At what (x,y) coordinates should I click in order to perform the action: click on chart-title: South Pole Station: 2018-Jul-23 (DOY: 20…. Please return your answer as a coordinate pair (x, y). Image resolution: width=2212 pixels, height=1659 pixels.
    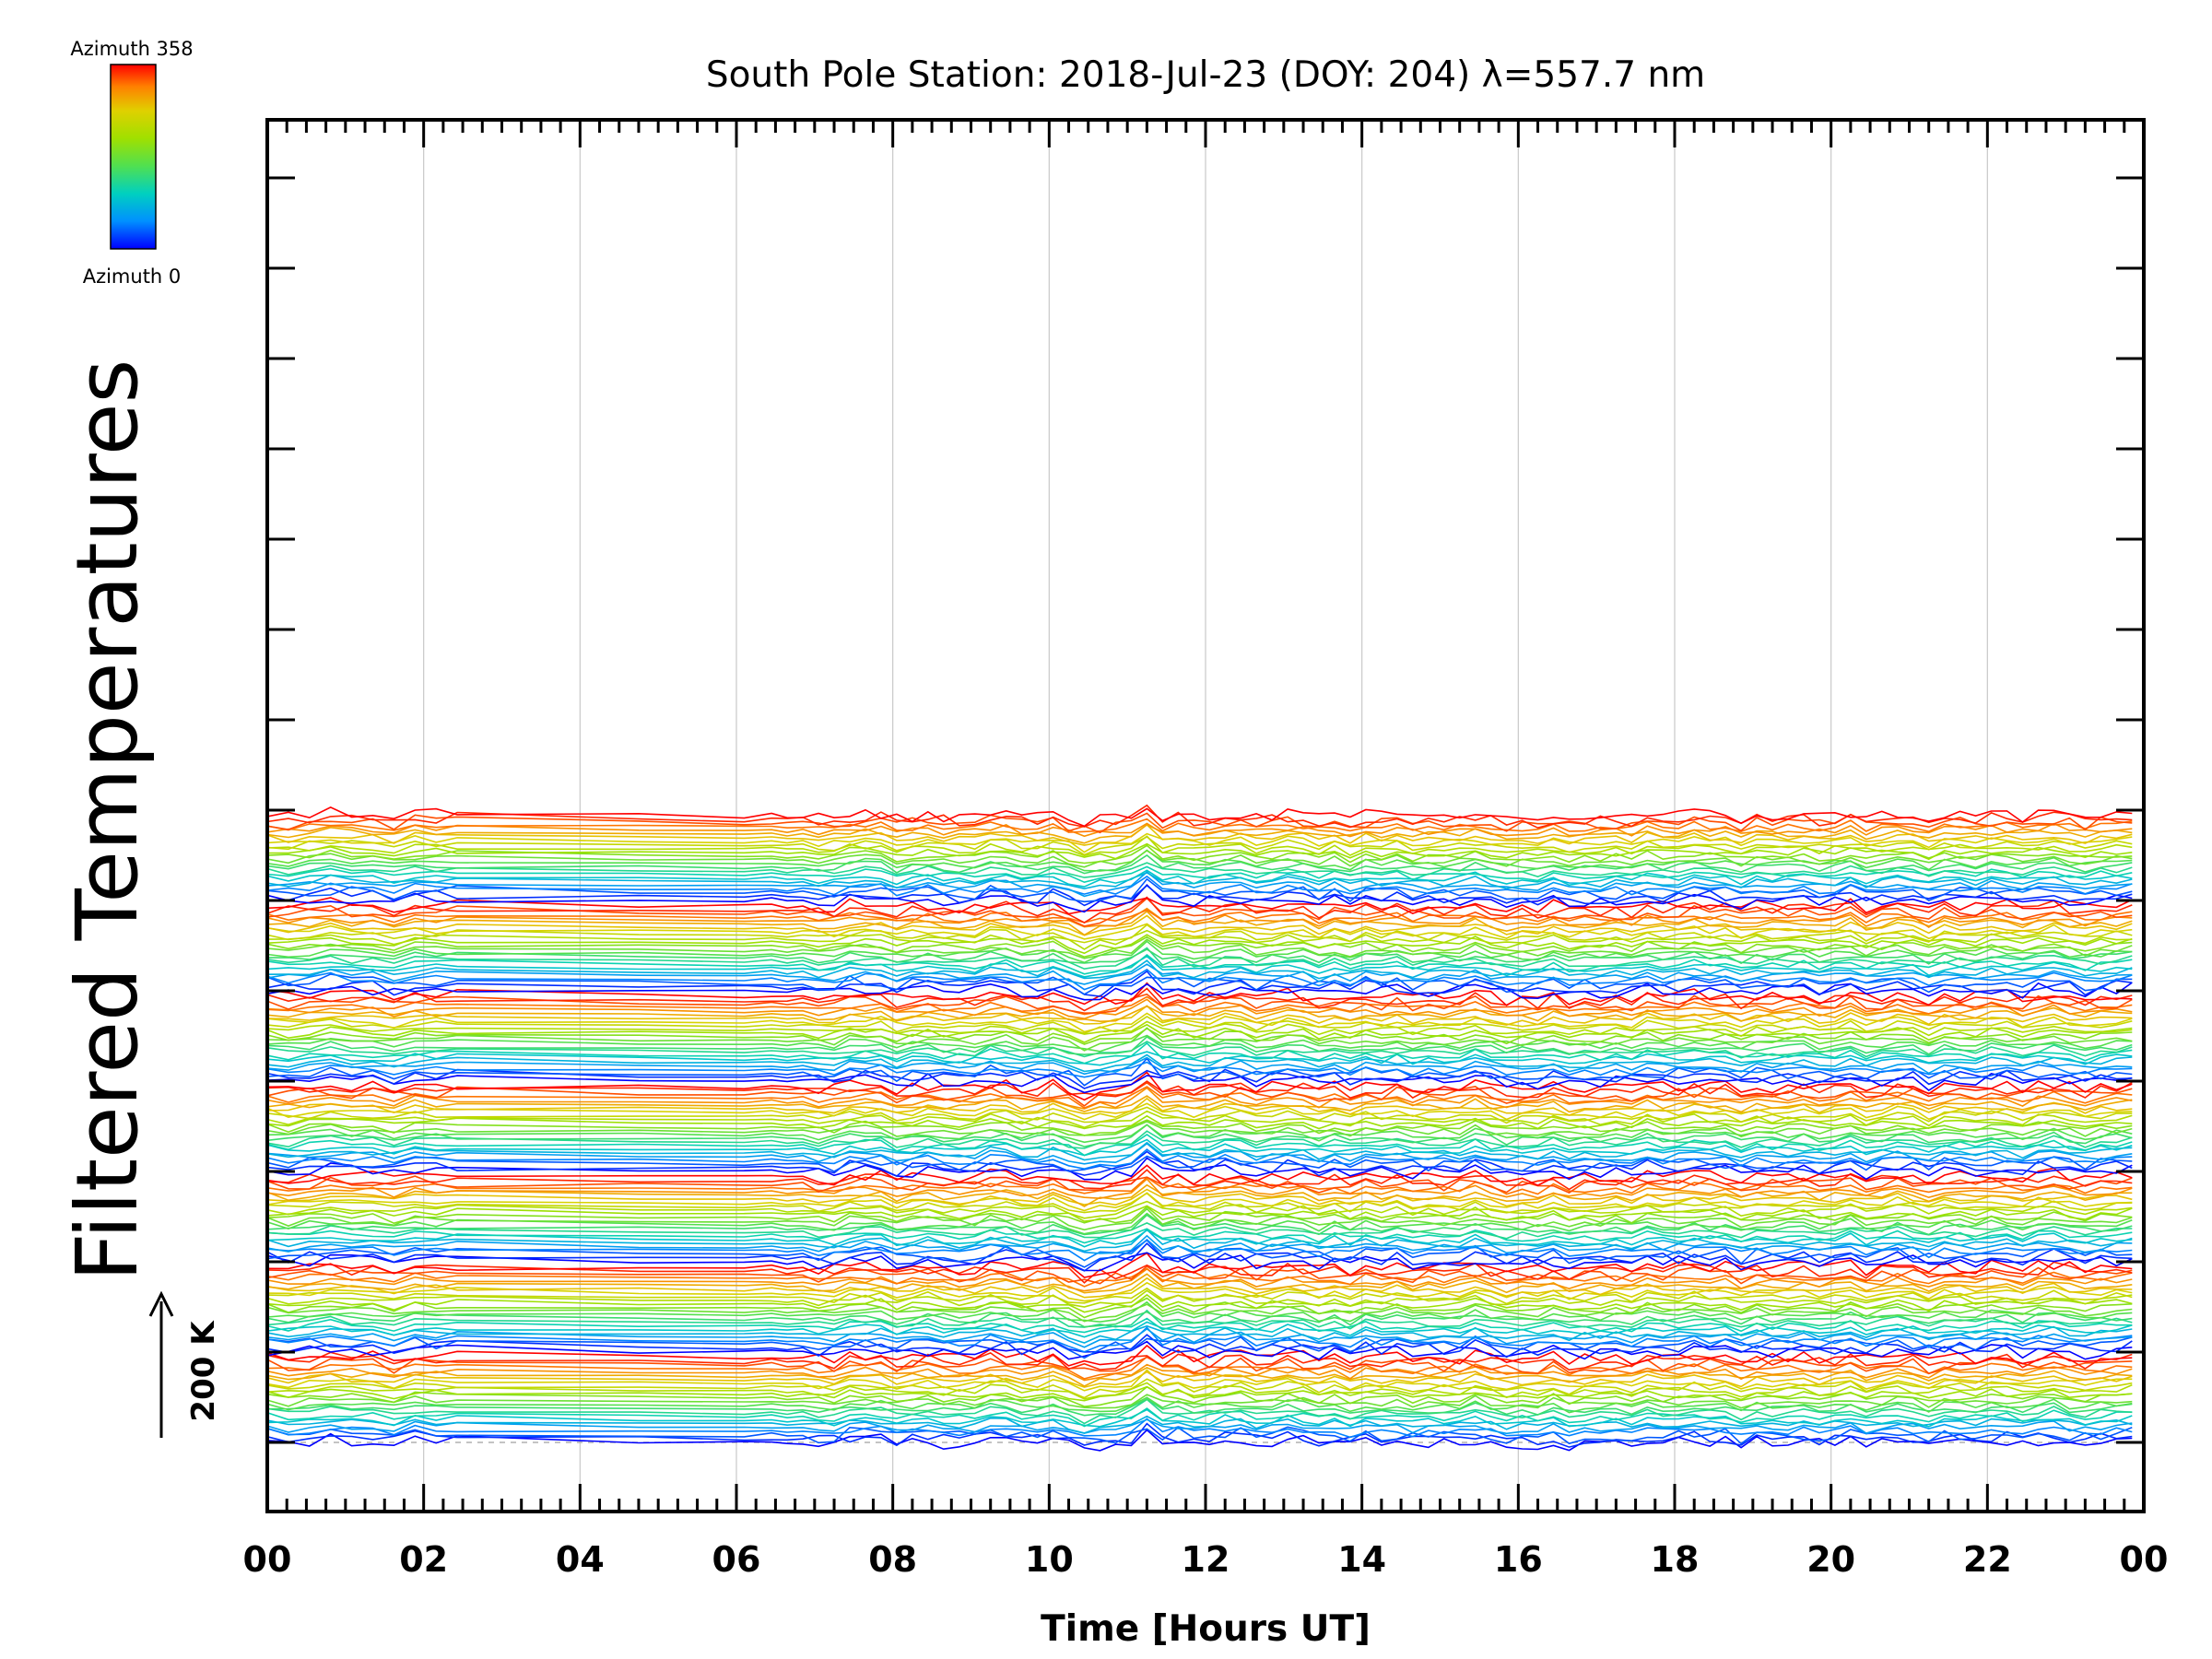
    Looking at the image, I should click on (1205, 75).